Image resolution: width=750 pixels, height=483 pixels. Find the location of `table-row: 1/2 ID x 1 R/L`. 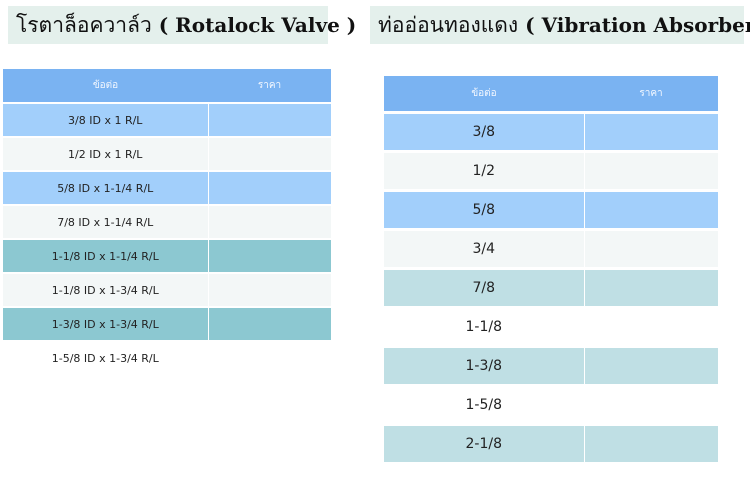

table-row: 1/2 ID x 1 R/L is located at coordinates (167, 153).